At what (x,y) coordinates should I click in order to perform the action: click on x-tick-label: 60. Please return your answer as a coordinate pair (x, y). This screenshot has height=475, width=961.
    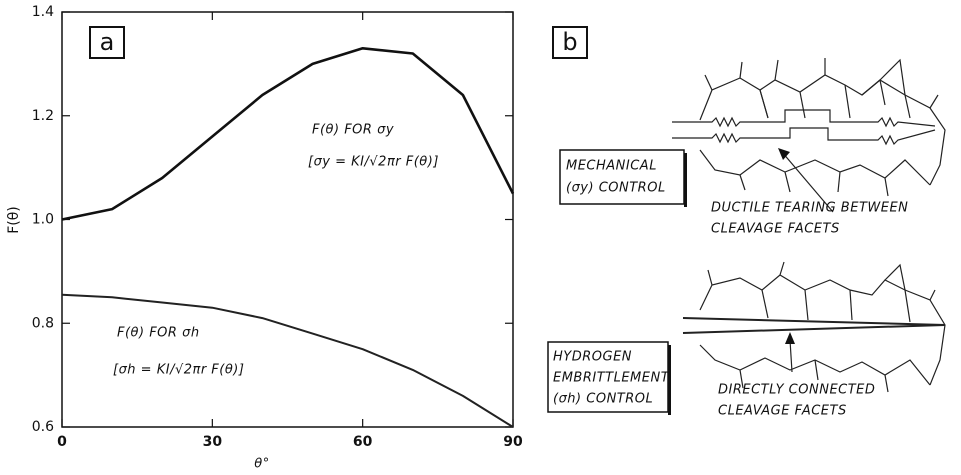
    Looking at the image, I should click on (363, 442).